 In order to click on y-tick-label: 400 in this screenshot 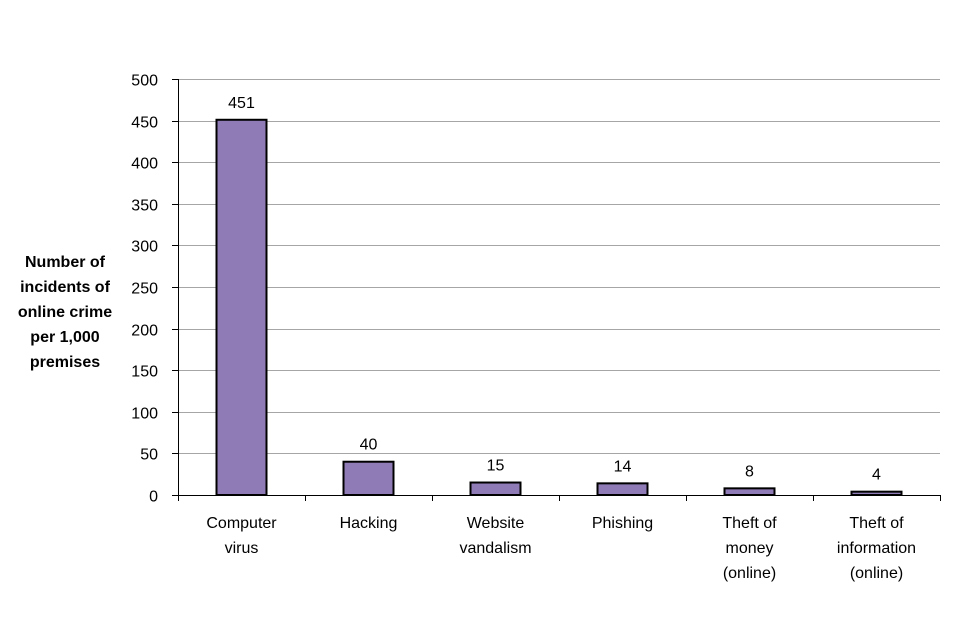, I will do `click(144, 164)`.